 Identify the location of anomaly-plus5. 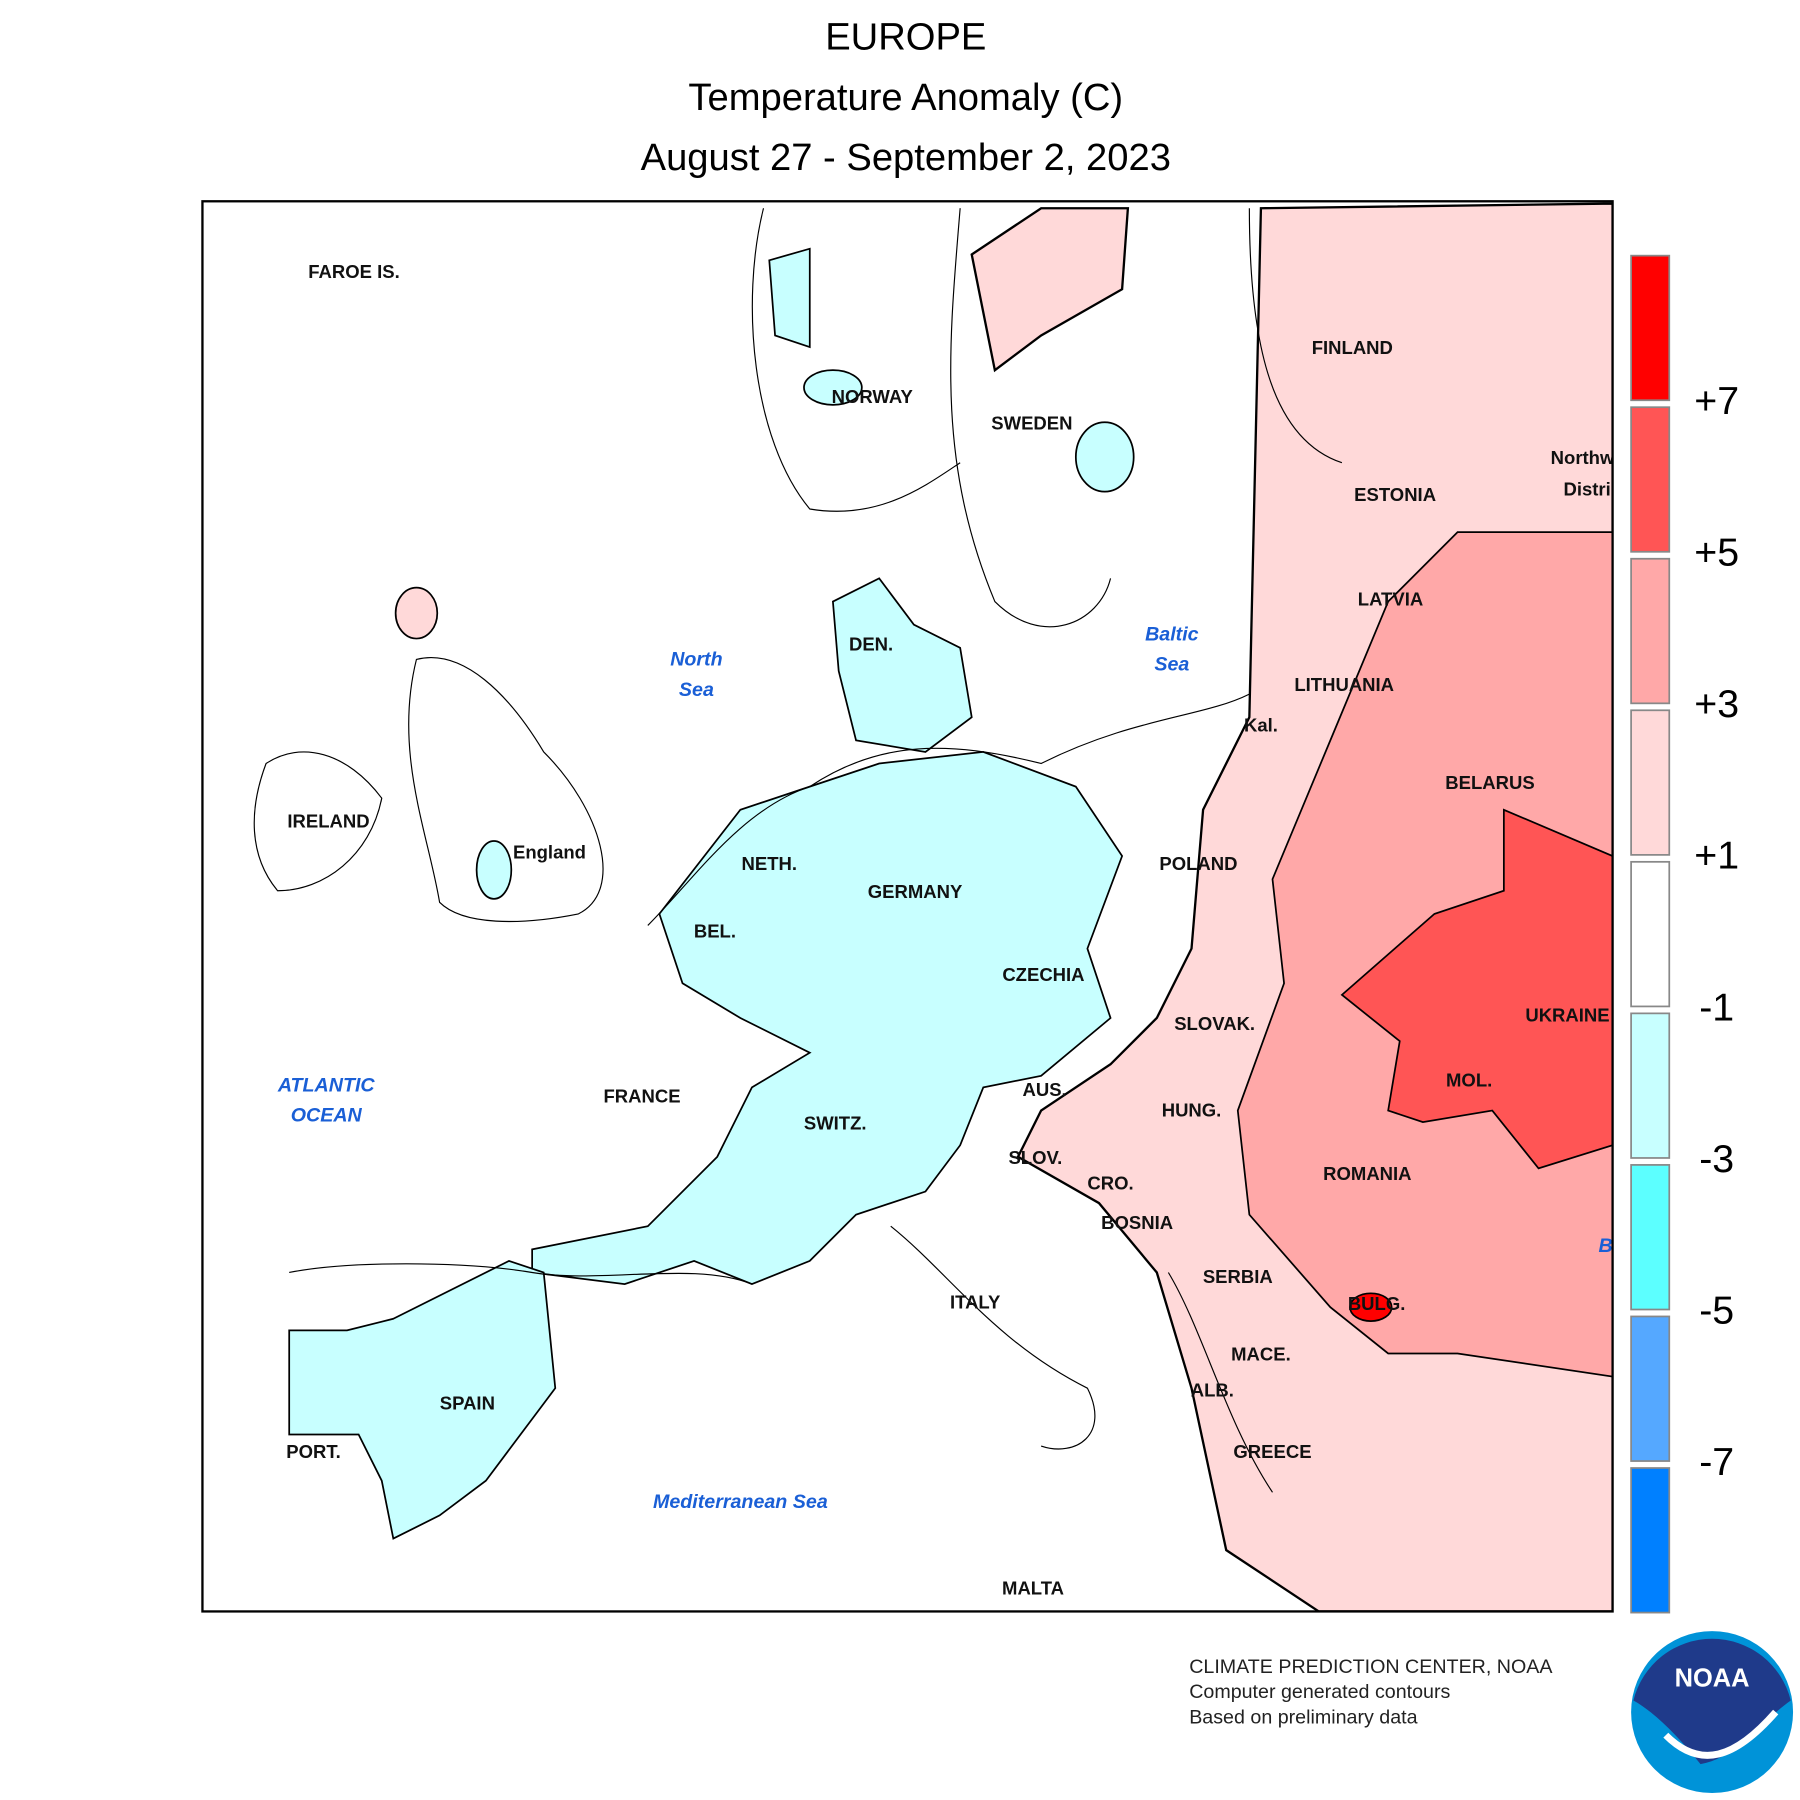
(1476, 989).